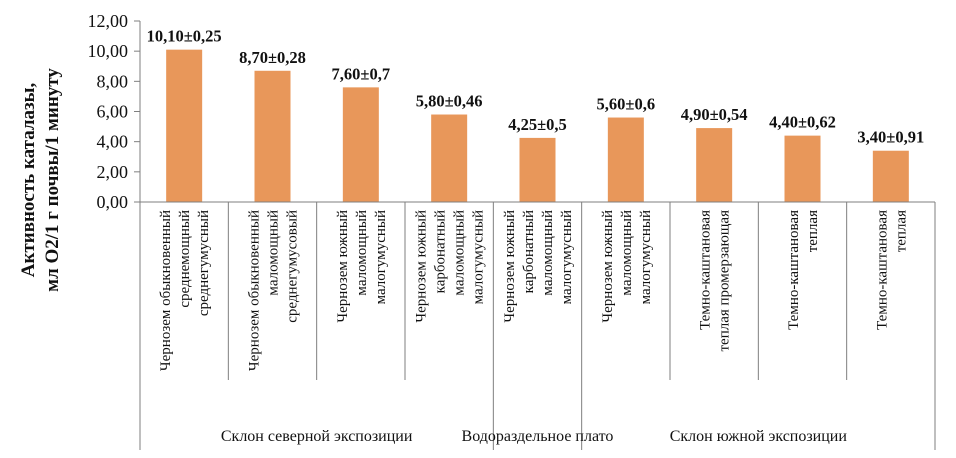 The width and height of the screenshot is (956, 458). Describe the element at coordinates (108, 51) in the screenshot. I see `y-tick-label: 10,00` at that location.